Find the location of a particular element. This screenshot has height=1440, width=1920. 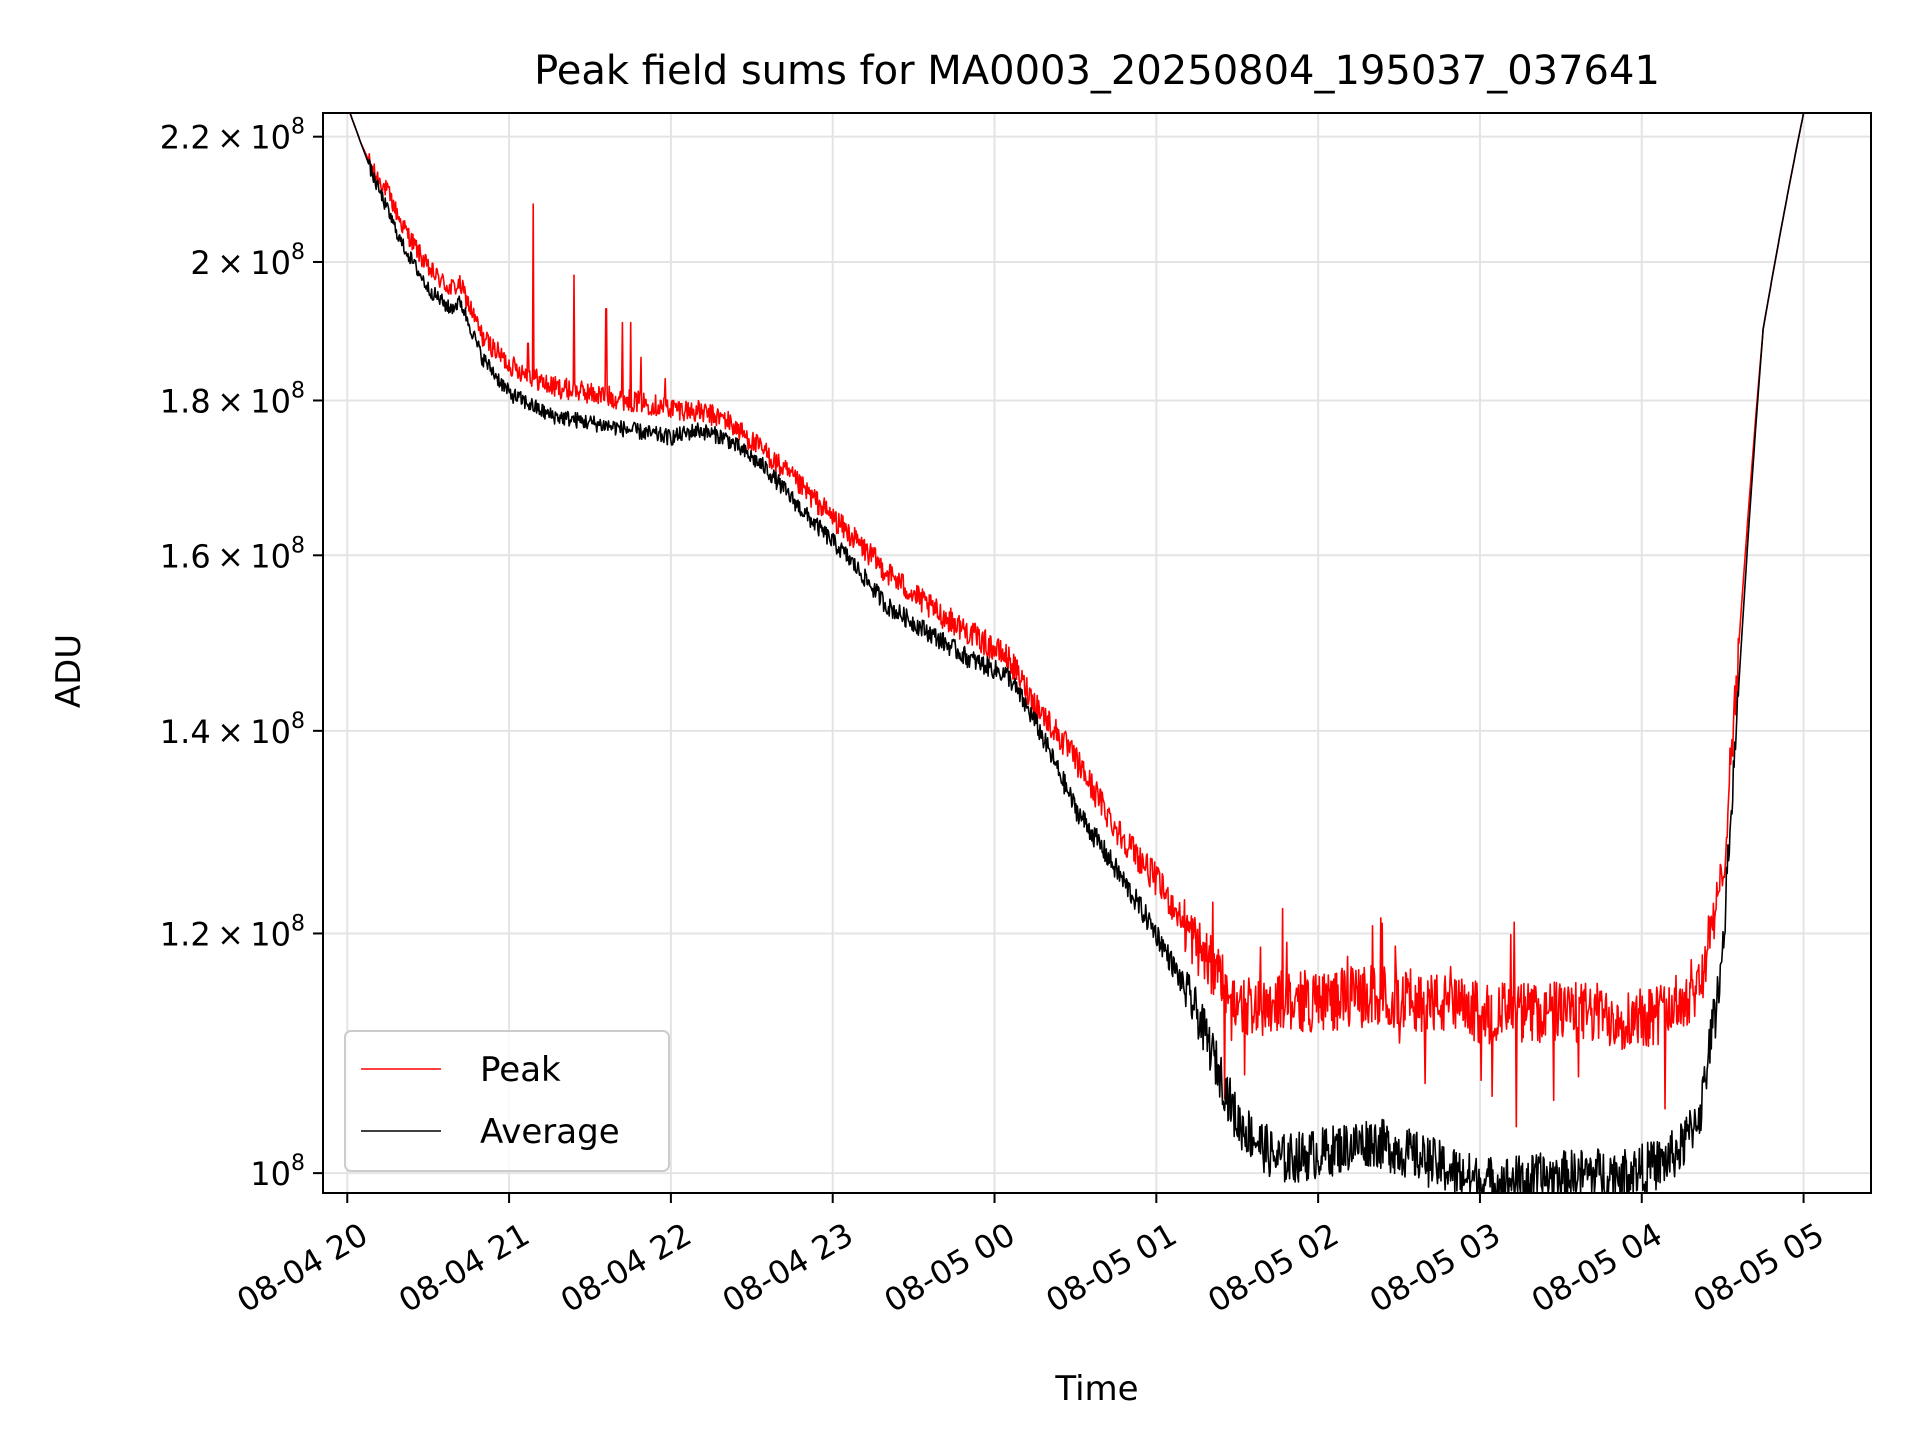

y-tick-label: 1.4 × 108 is located at coordinates (232, 730).